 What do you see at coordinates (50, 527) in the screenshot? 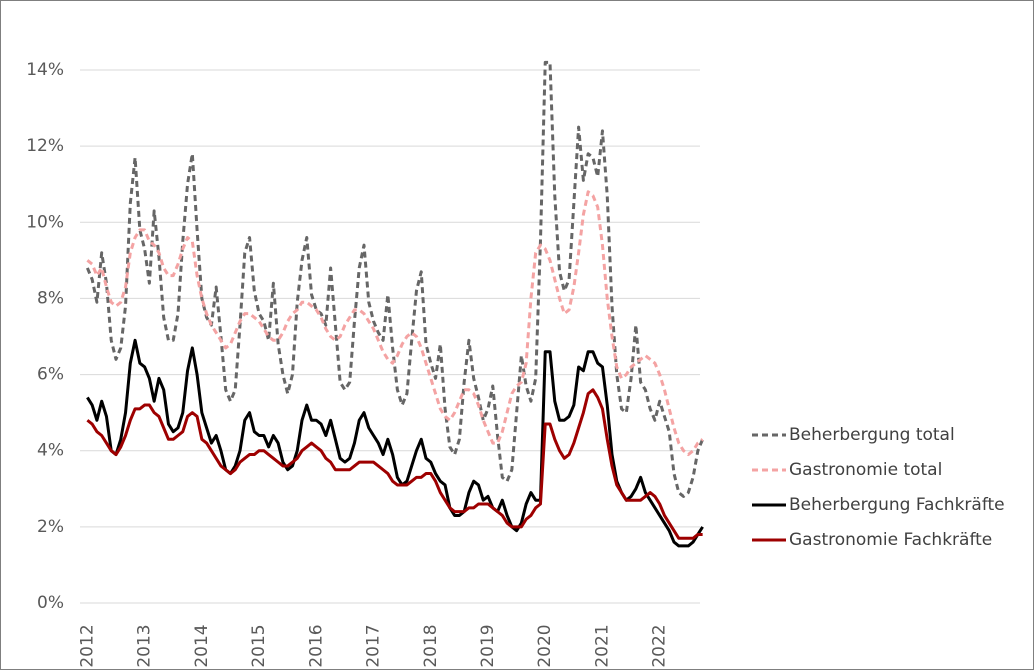
I see `y-tick-label: 2%` at bounding box center [50, 527].